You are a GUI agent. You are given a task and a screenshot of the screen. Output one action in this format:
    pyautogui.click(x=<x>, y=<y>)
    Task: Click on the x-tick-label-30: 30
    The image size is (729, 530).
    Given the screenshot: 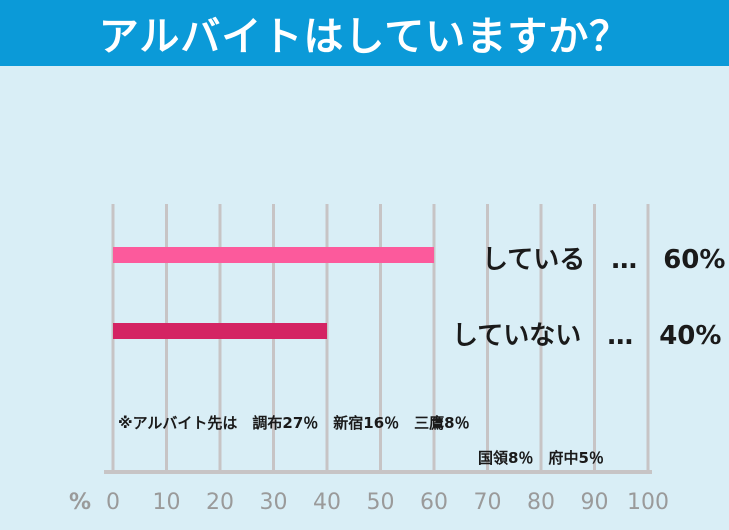 What is the action you would take?
    pyautogui.click(x=274, y=502)
    